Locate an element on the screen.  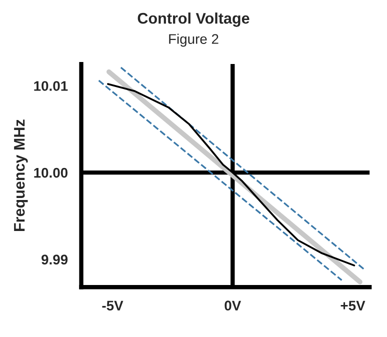
y-tick-label: 10.00 is located at coordinates (51, 173).